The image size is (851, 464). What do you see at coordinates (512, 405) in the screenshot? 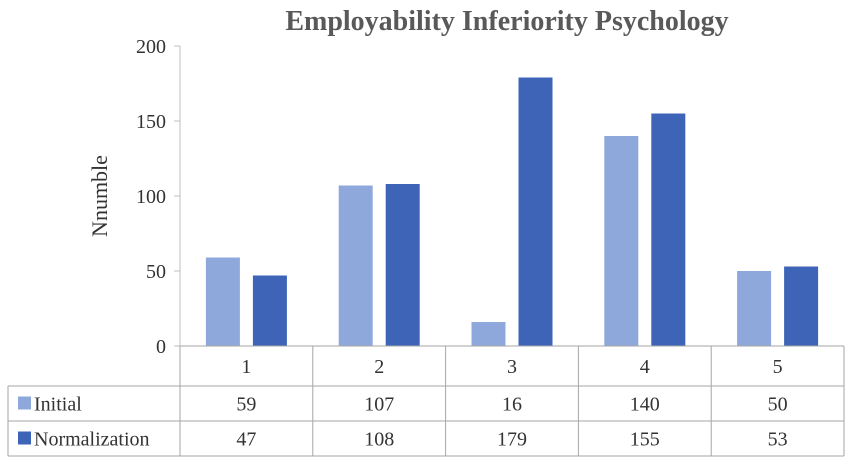
I see `data-label-initial: 16` at bounding box center [512, 405].